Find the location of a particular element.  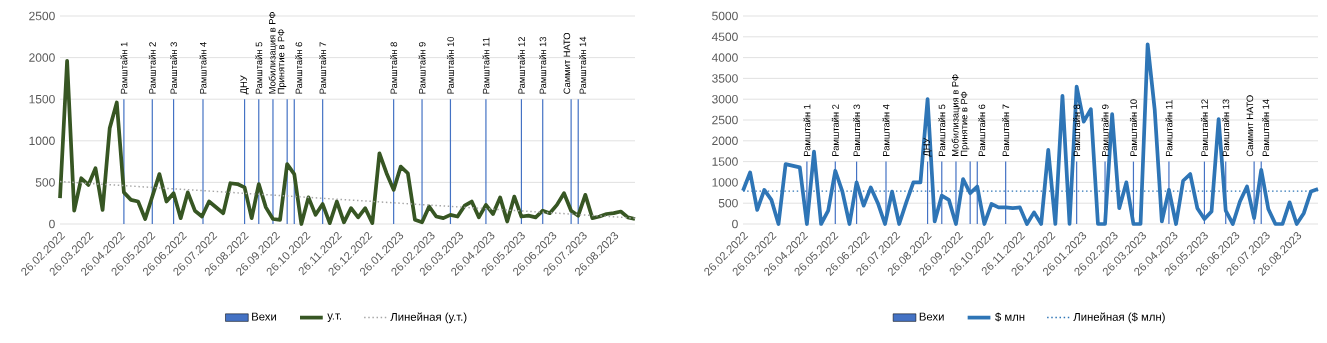

legend-label: у.т. is located at coordinates (334, 317).